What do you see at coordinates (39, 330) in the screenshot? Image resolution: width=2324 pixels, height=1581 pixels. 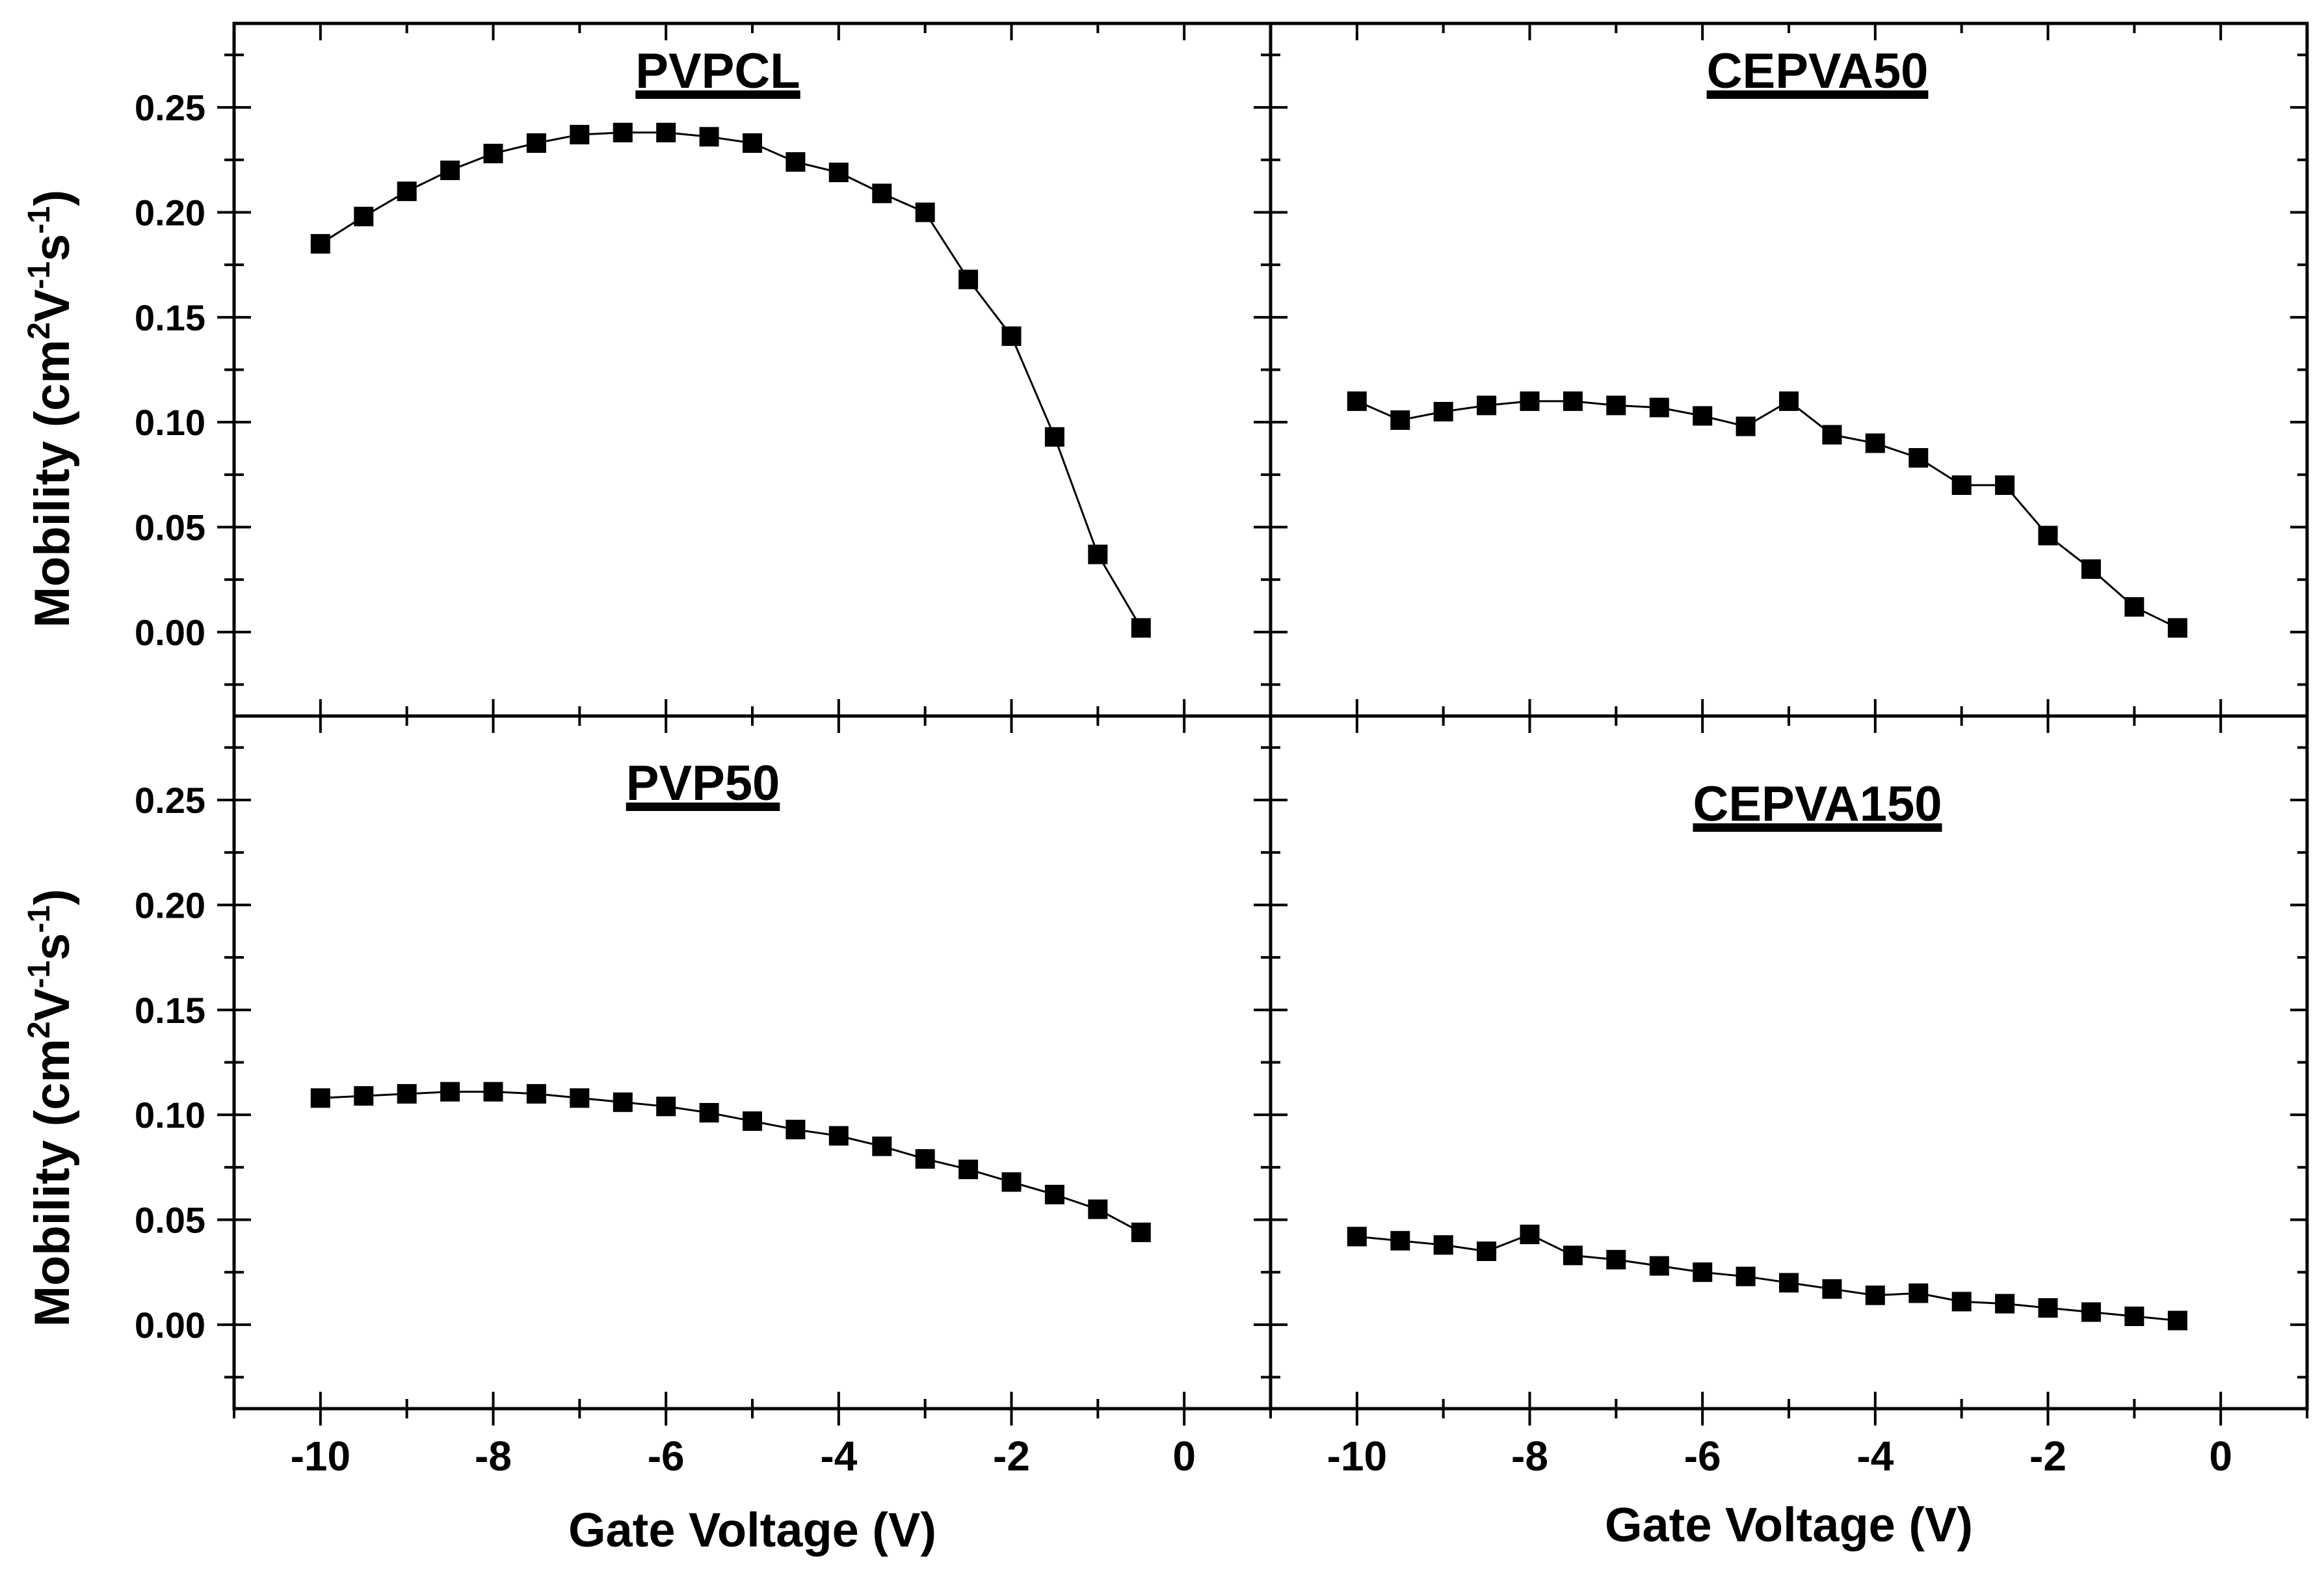 I see `y-axis-label-superscript: 2` at bounding box center [39, 330].